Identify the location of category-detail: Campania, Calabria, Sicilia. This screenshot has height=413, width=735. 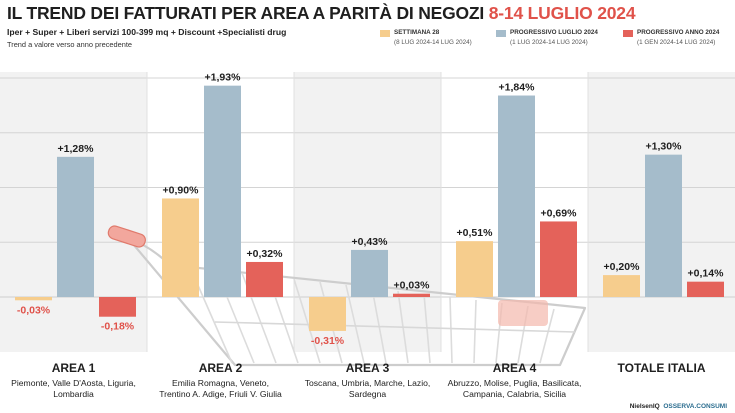
(514, 394).